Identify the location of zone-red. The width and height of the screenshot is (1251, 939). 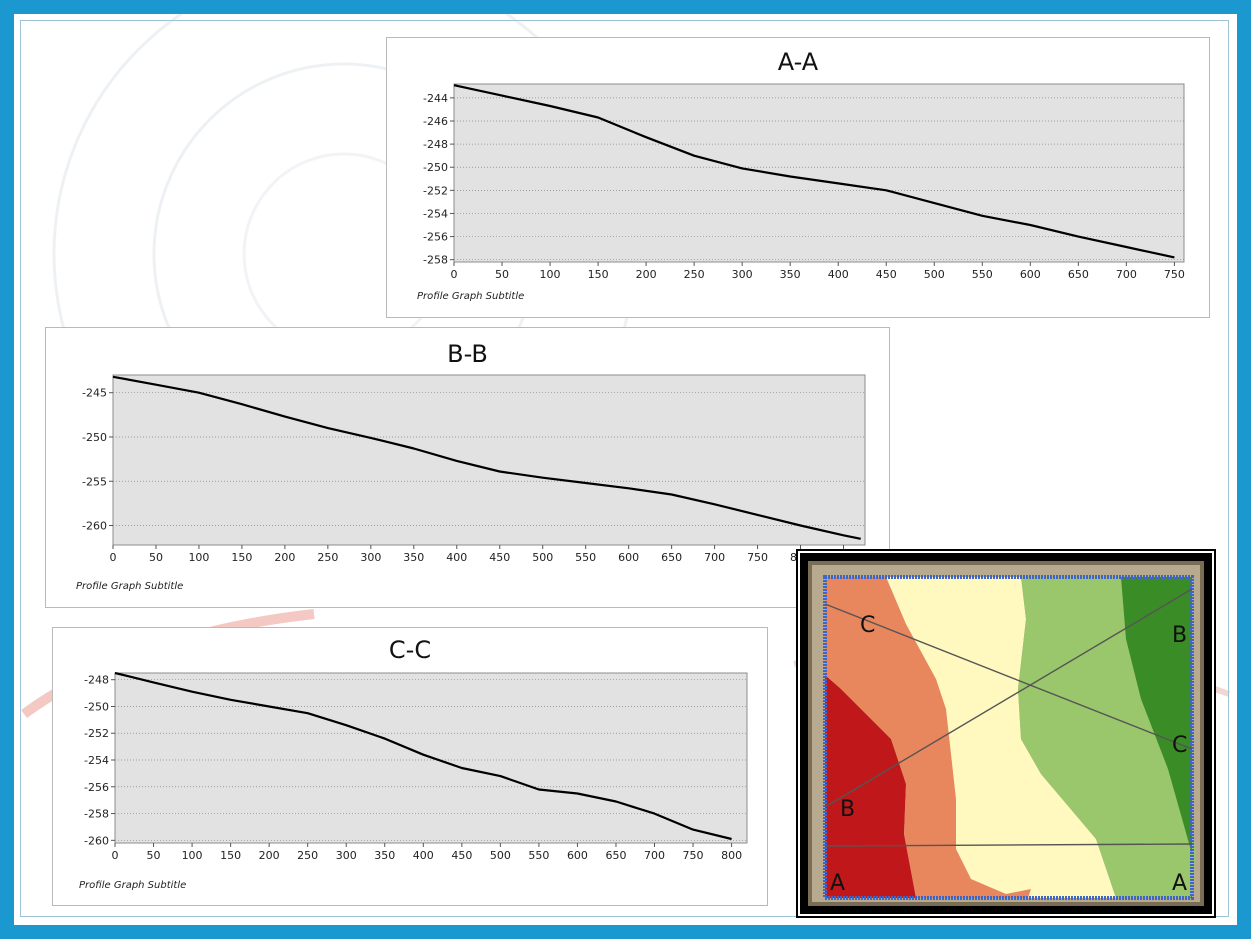
(870, 786).